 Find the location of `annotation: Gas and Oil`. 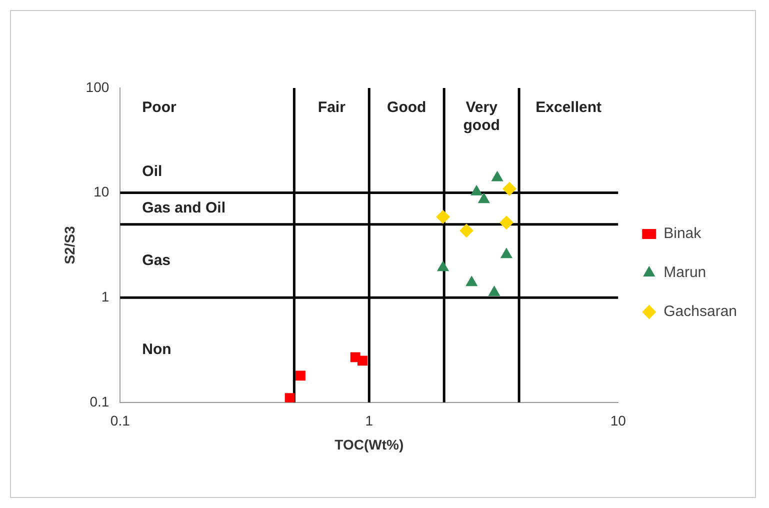

annotation: Gas and Oil is located at coordinates (184, 208).